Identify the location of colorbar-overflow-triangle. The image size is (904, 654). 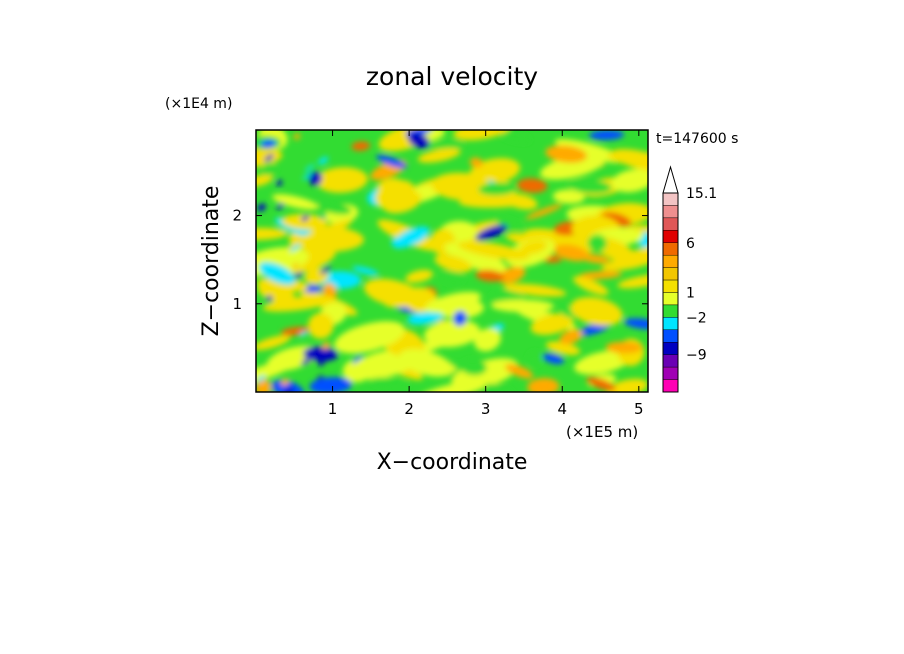
(670, 179).